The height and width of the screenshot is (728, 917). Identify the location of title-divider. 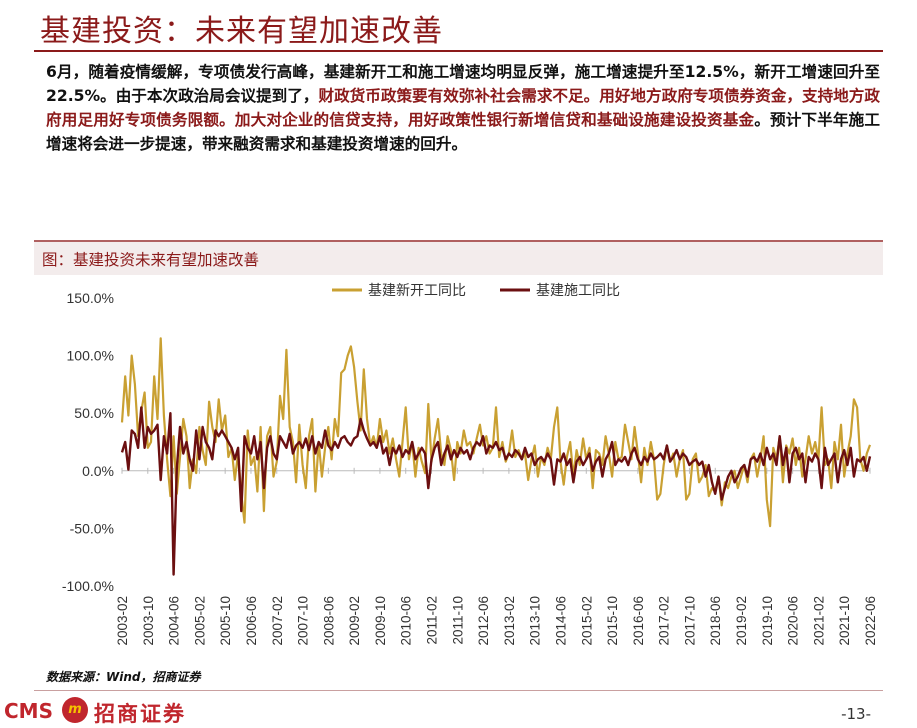
(458, 51).